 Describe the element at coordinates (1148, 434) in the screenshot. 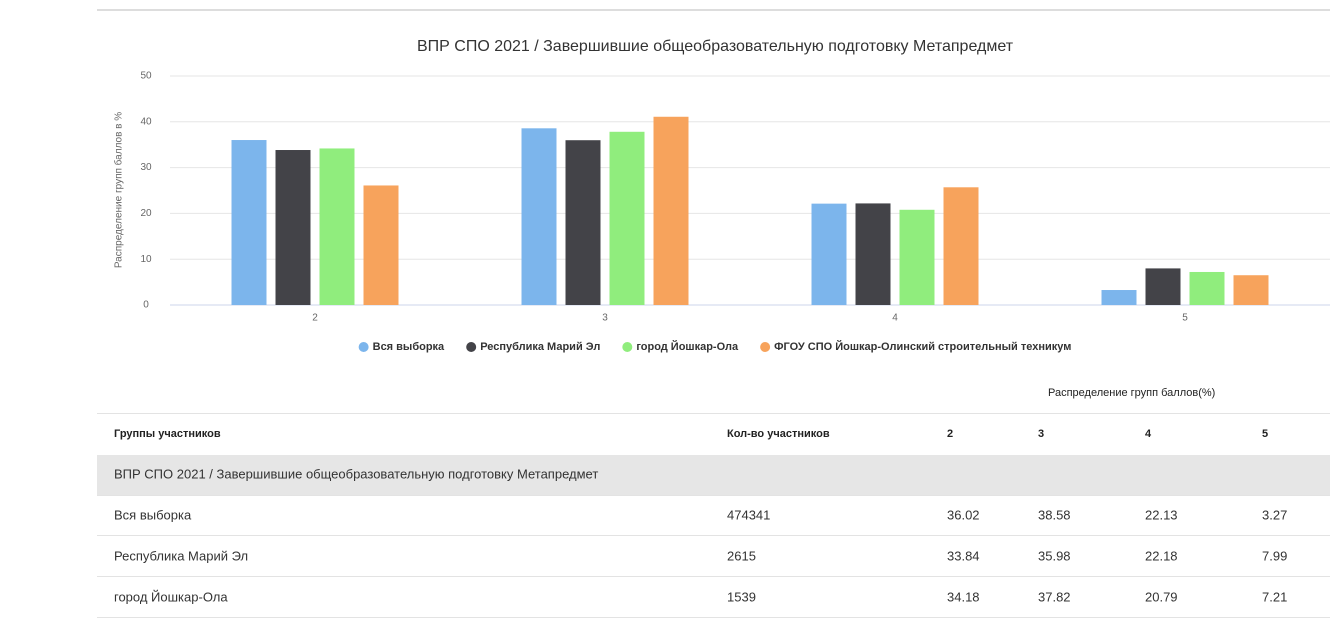

I see `column-header: 4` at that location.